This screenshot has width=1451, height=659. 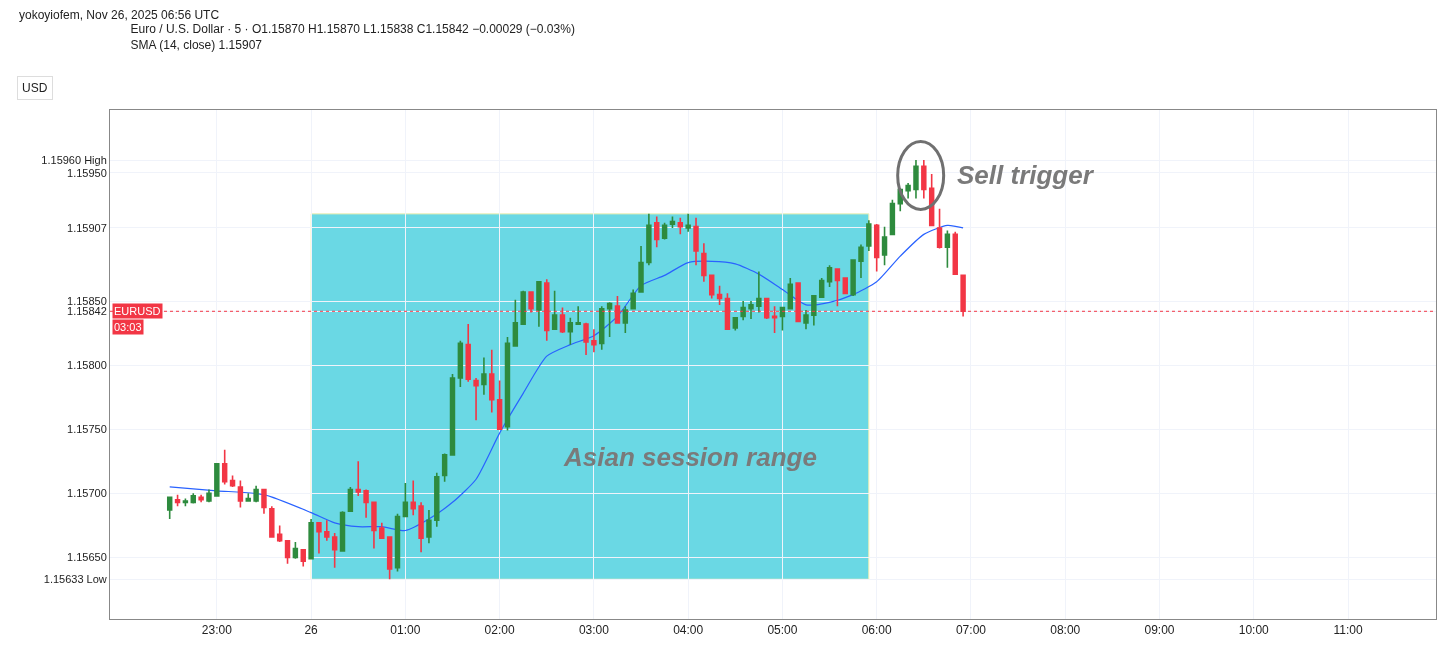 I want to click on x-tick-label: 04:00, so click(x=688, y=630).